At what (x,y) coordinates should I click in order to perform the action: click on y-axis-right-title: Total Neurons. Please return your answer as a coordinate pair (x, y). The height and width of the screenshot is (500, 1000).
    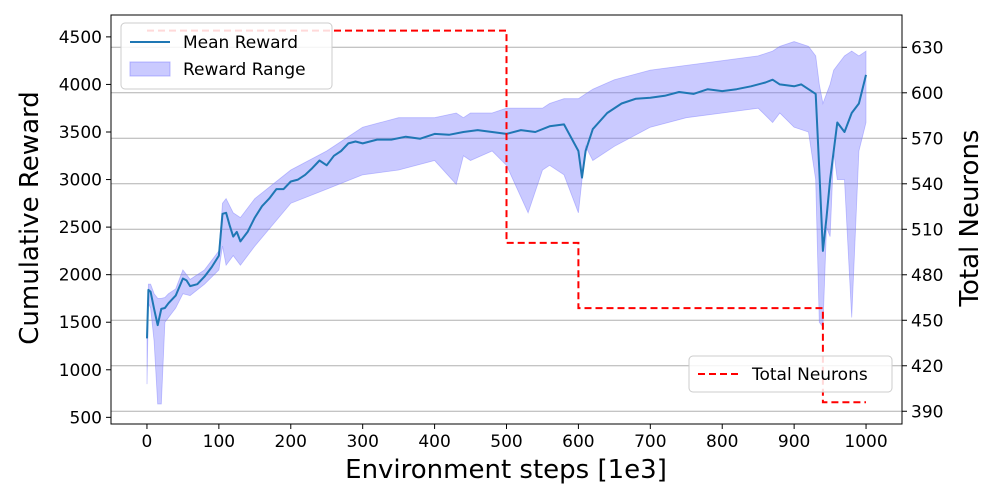
    Looking at the image, I should click on (970, 219).